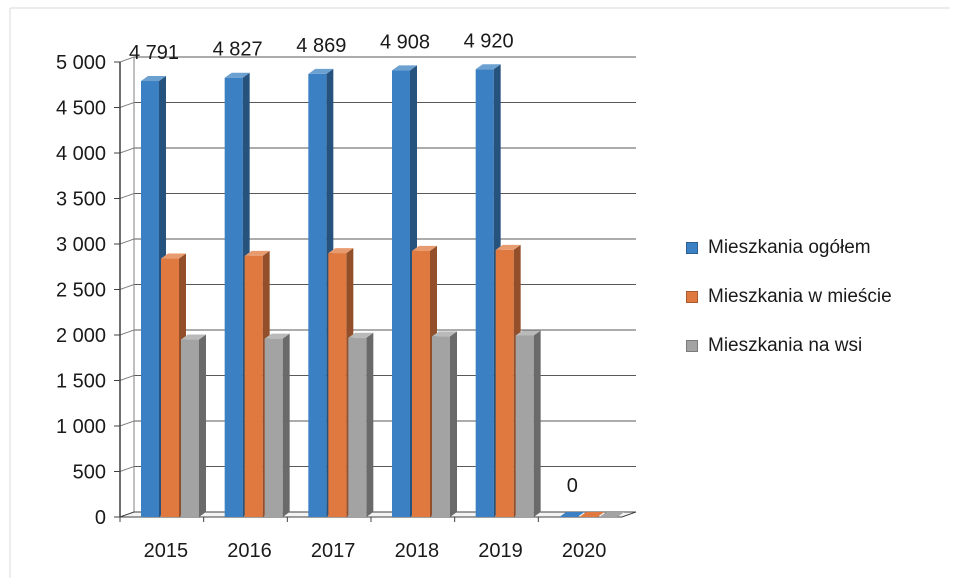  Describe the element at coordinates (333, 551) in the screenshot. I see `x-tick-label: 2017` at that location.